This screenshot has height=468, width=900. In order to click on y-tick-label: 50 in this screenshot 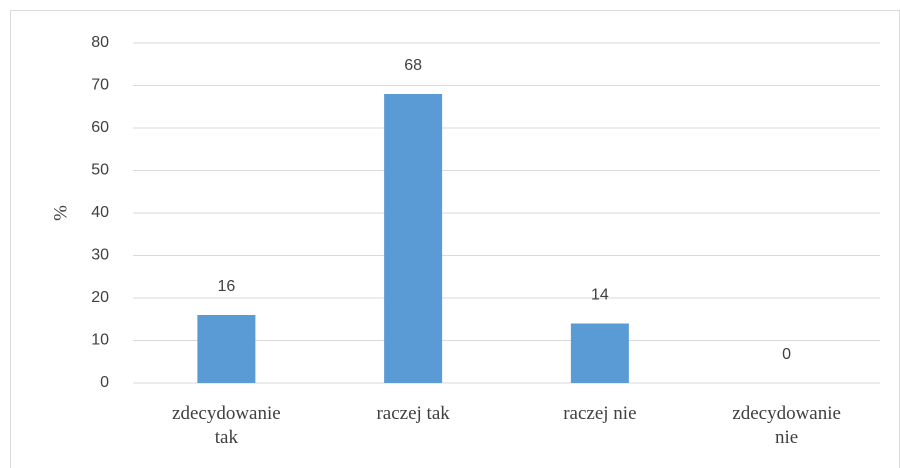, I will do `click(100, 170)`.